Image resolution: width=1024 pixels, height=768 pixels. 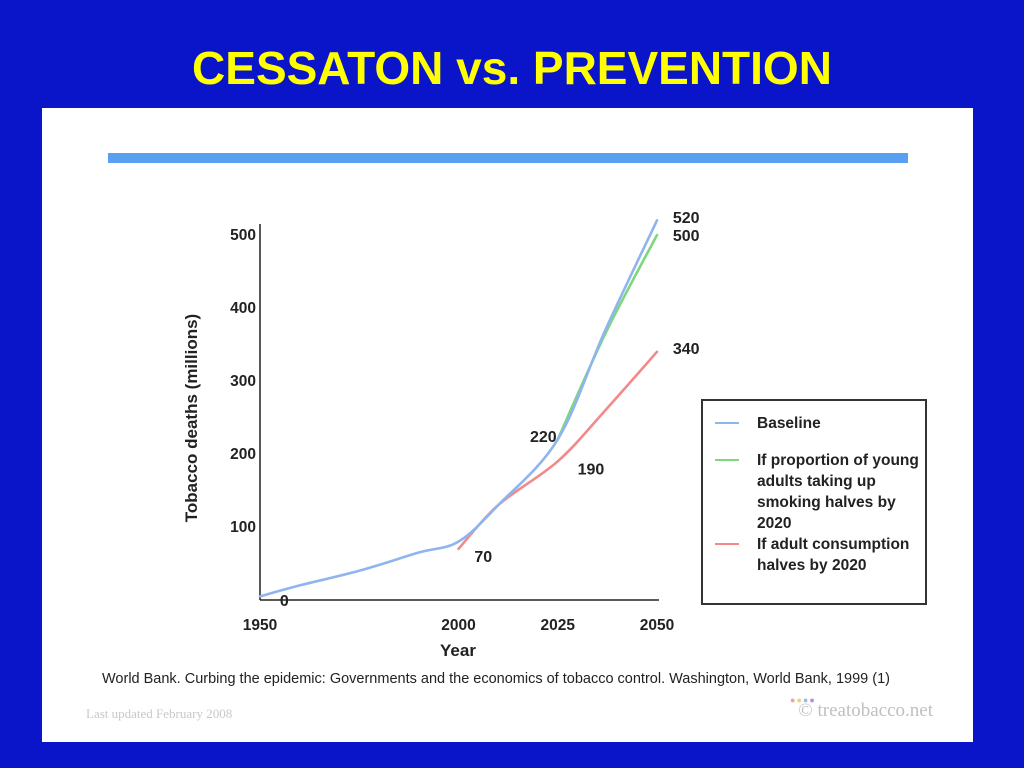 What do you see at coordinates (833, 555) in the screenshot?
I see `legend-label: If adult consumption halves by 2020` at bounding box center [833, 555].